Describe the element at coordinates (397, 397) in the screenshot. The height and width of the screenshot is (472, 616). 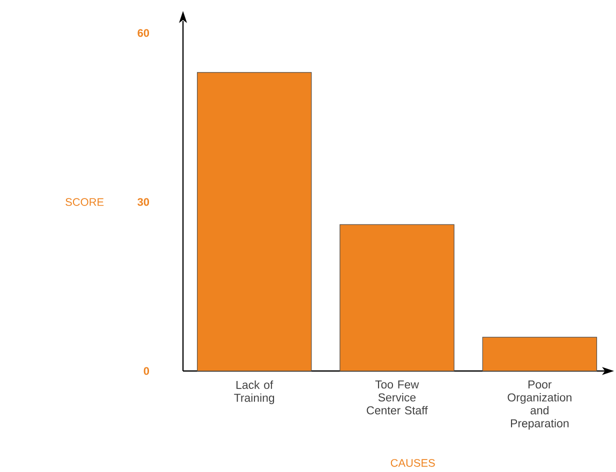
I see `x-tick-label: Too Few Service Center Staff` at that location.